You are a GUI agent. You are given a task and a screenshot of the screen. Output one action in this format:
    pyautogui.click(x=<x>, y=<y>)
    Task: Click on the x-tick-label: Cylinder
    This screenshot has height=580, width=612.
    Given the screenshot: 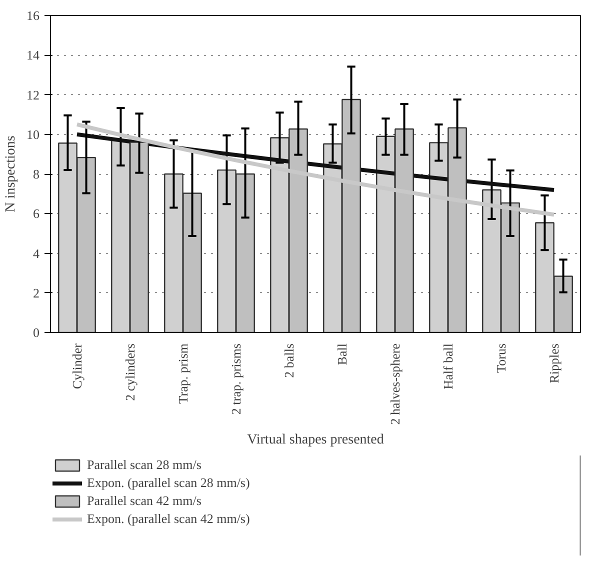 What is the action you would take?
    pyautogui.click(x=77, y=365)
    